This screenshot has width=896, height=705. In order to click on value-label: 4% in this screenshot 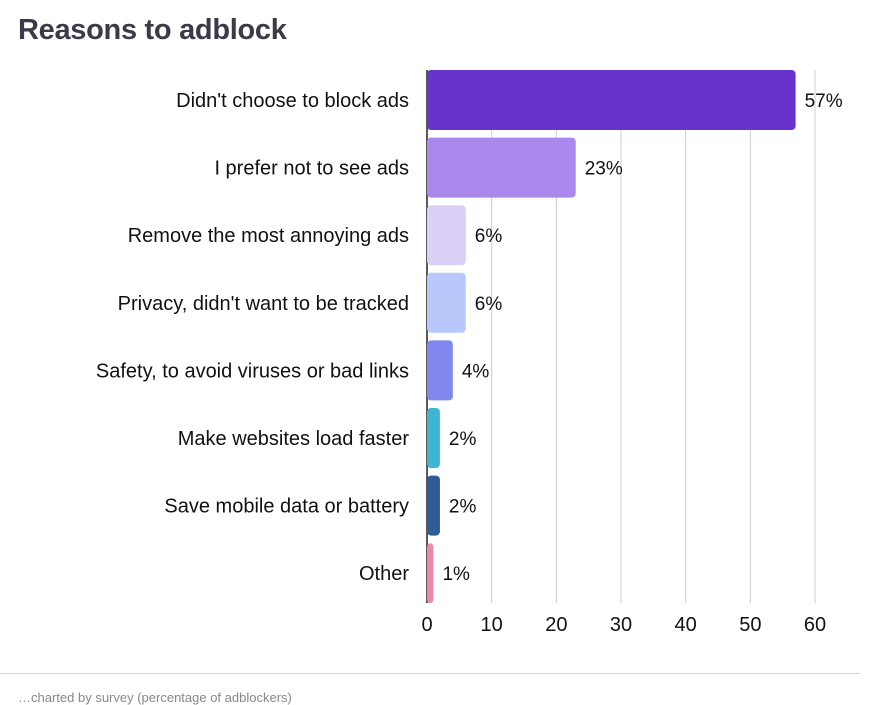, I will do `click(476, 371)`.